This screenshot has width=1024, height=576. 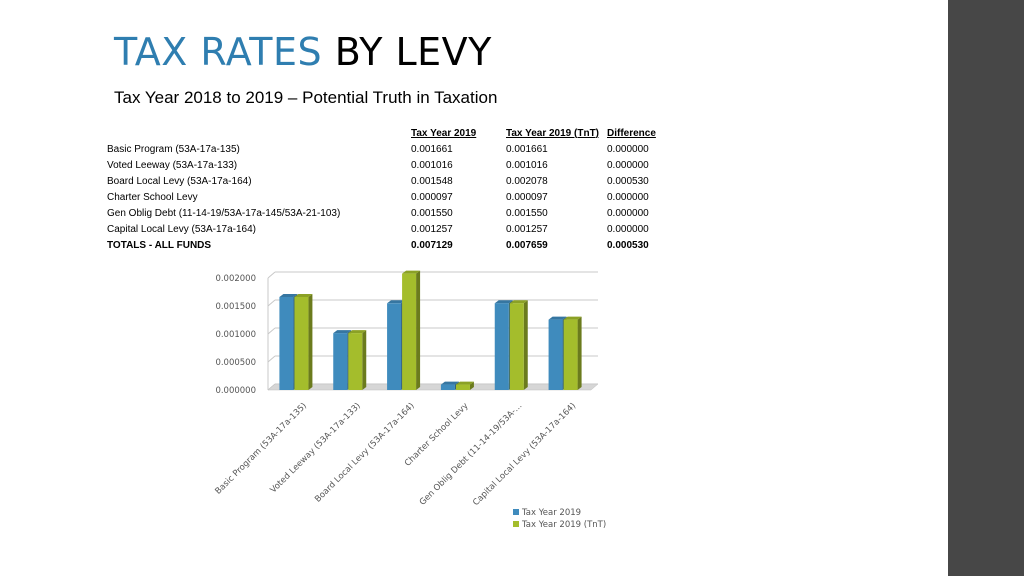 I want to click on tax-year-2019-value: 0.001661, so click(x=432, y=149).